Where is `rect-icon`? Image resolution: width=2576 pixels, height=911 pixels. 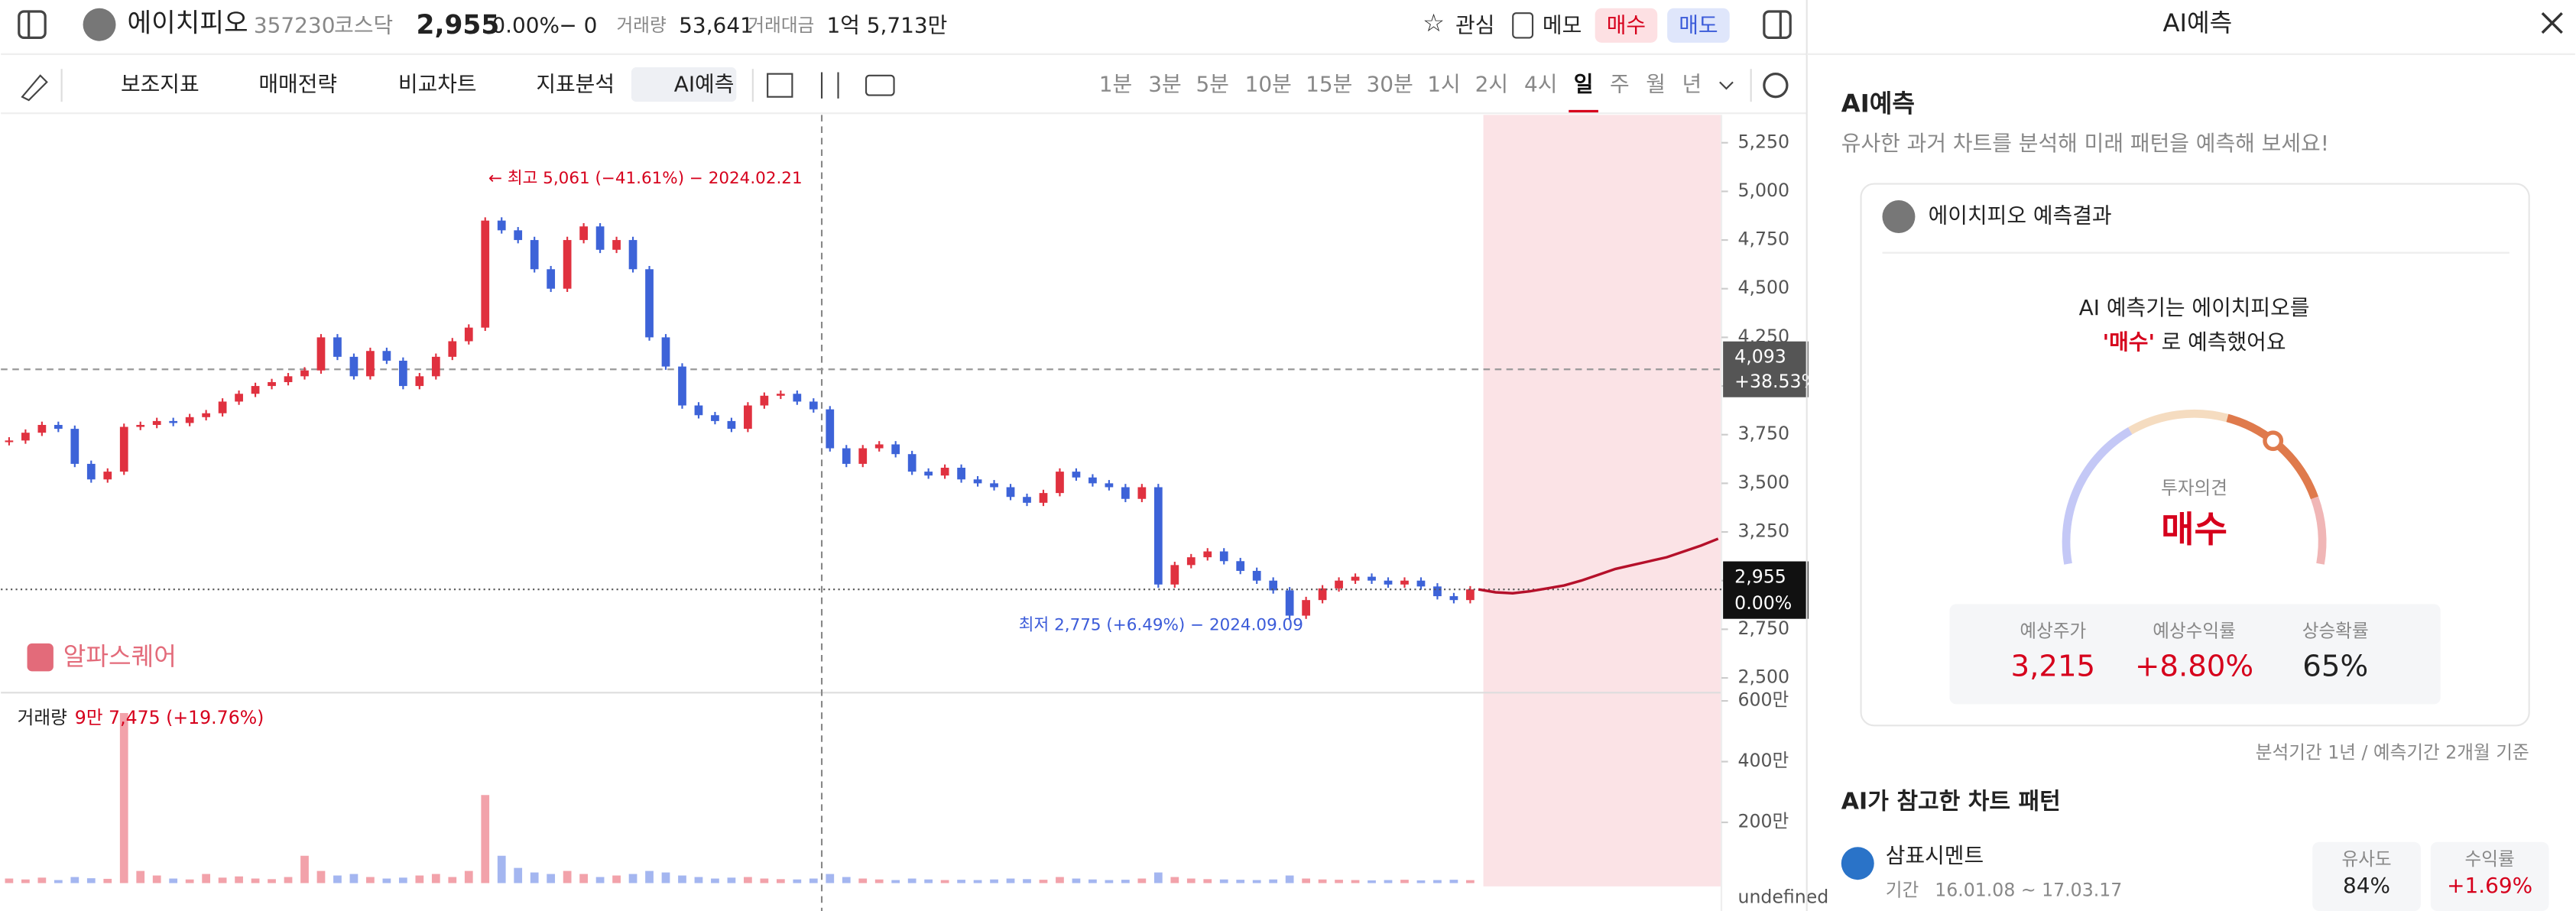
rect-icon is located at coordinates (780, 85).